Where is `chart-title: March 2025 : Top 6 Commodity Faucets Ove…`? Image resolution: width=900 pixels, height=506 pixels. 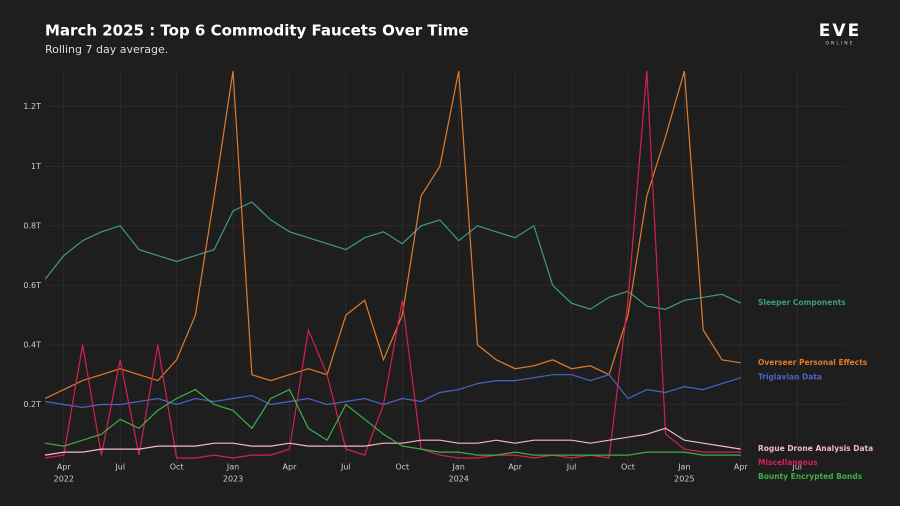 chart-title: March 2025 : Top 6 Commodity Faucets Ove… is located at coordinates (257, 31).